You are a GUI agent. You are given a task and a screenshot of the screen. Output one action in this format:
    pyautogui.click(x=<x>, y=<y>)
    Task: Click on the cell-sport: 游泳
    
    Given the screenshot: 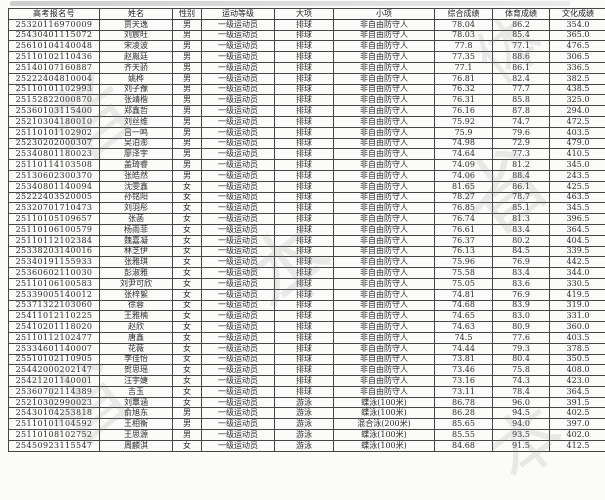 What is the action you would take?
    pyautogui.click(x=304, y=424)
    